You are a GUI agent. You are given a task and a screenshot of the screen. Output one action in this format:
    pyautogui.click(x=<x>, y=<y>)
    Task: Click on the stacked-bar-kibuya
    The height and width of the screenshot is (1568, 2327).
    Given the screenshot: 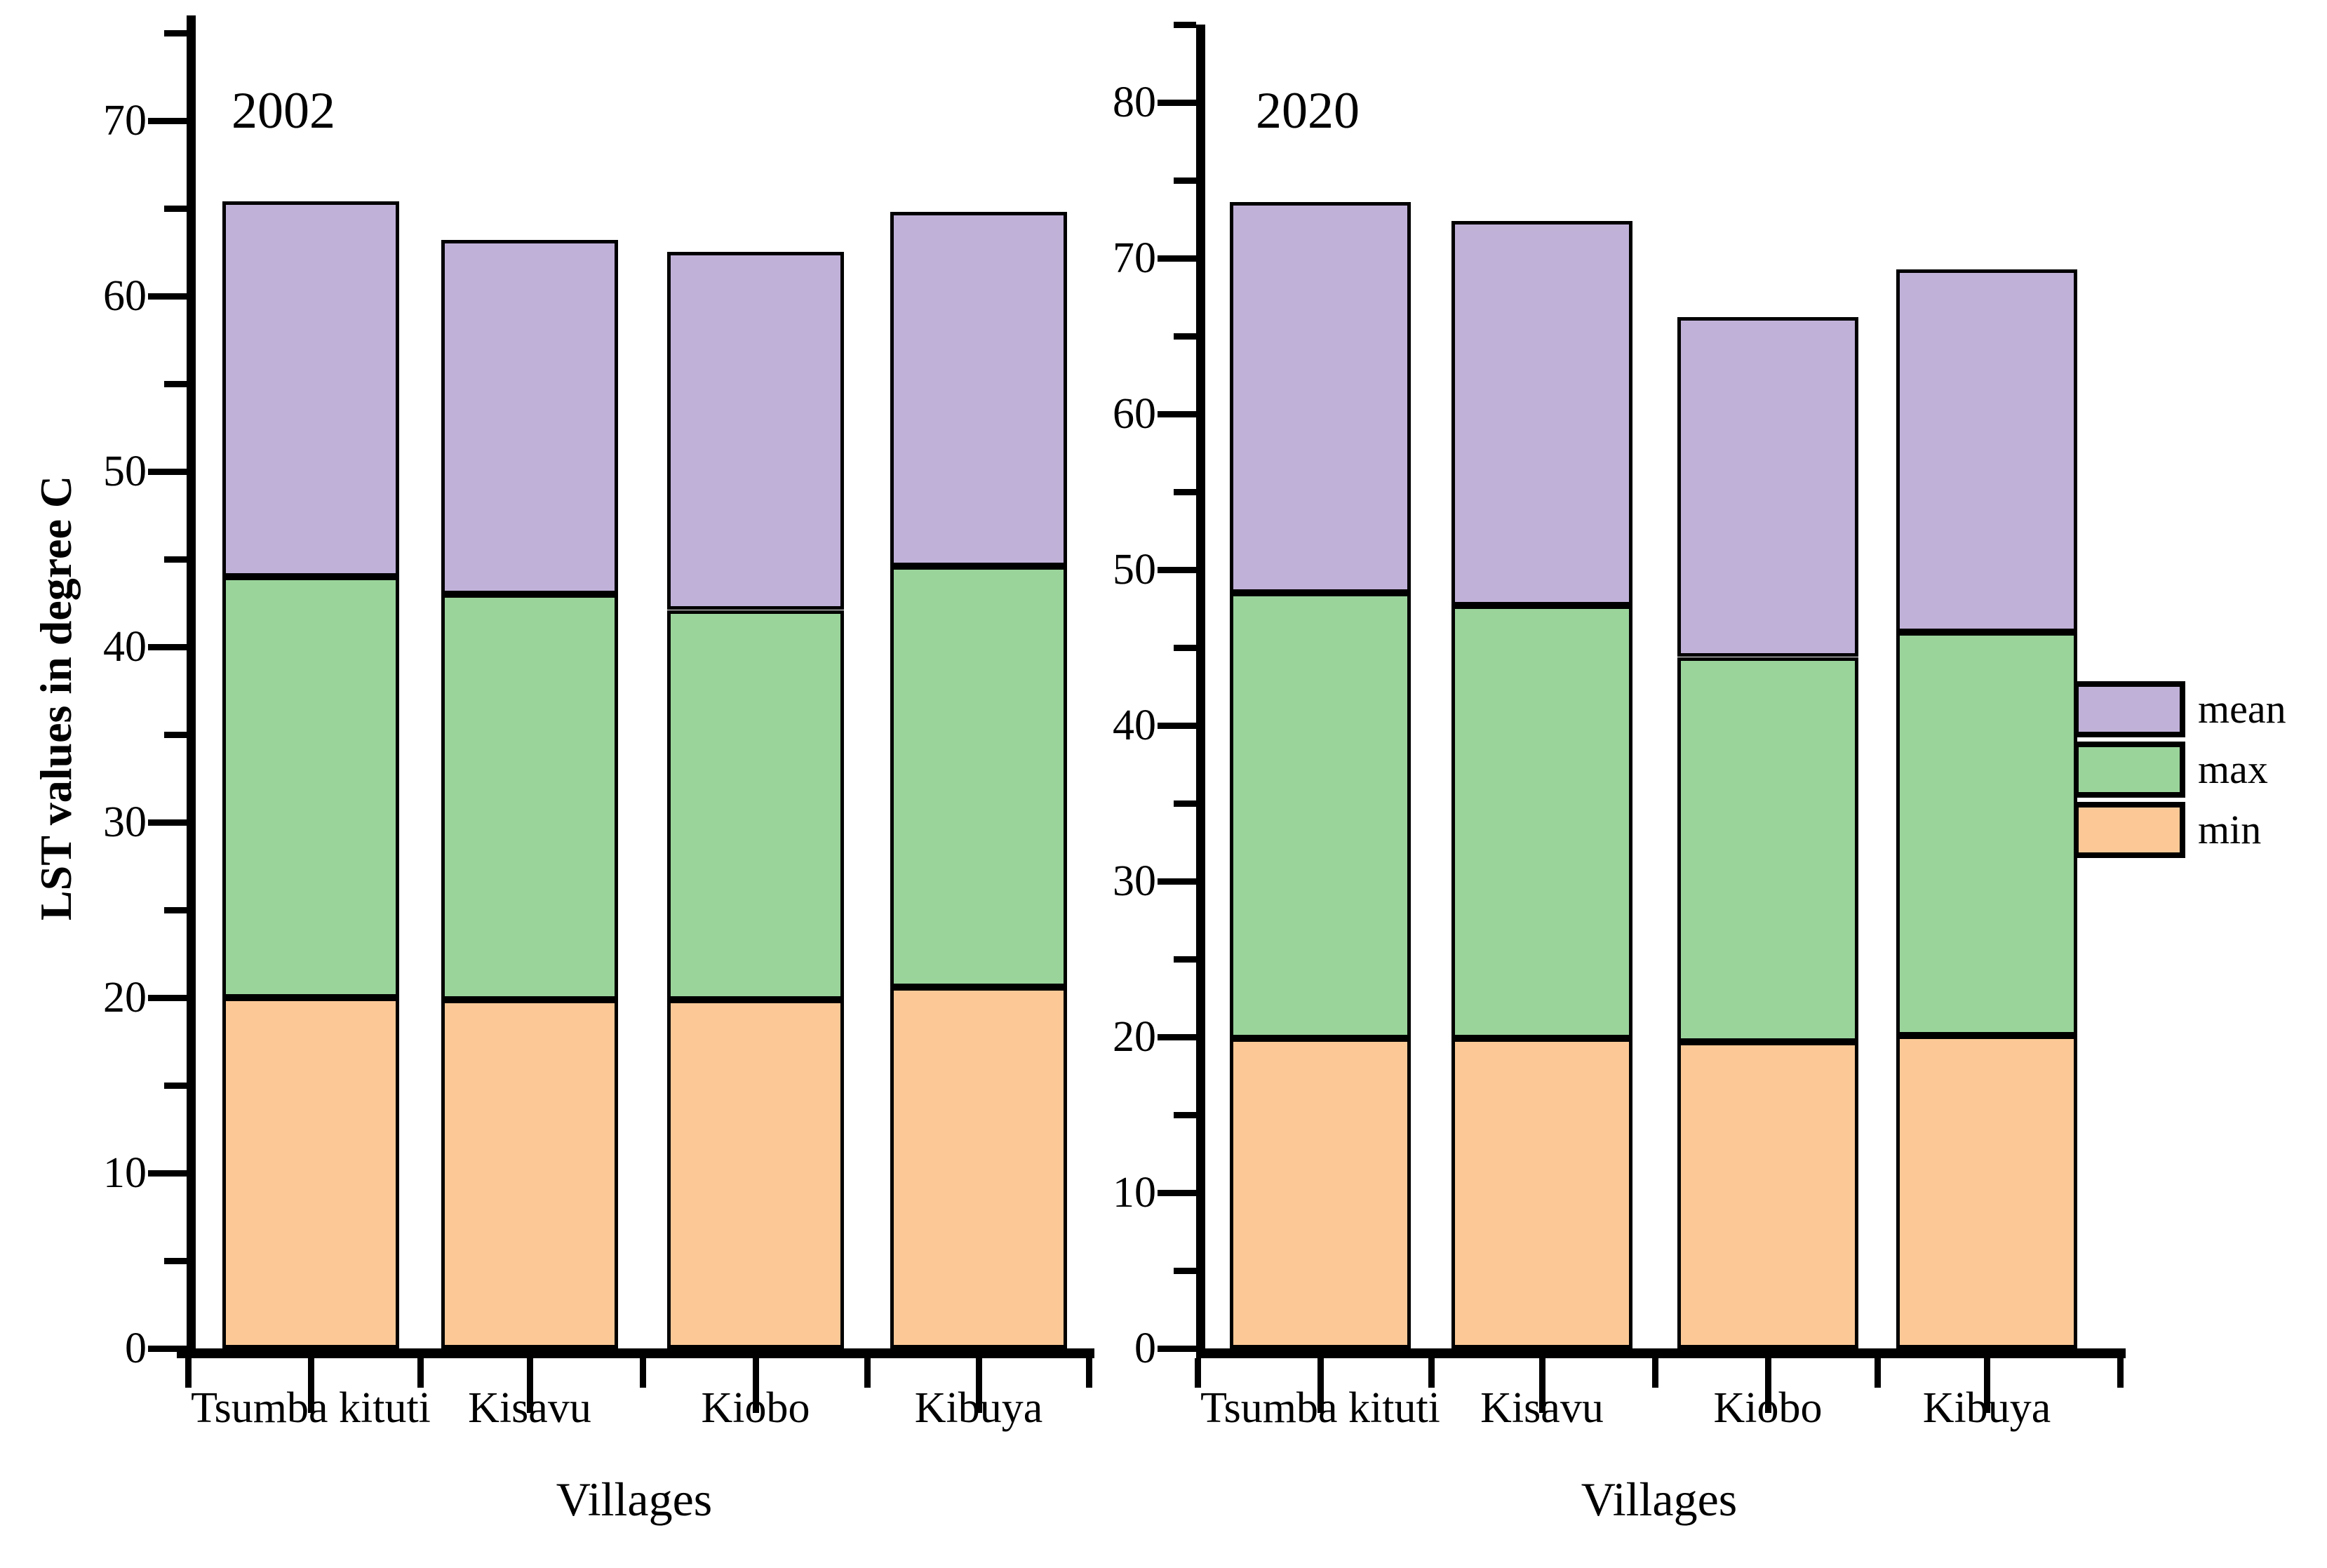 What is the action you would take?
    pyautogui.click(x=978, y=780)
    